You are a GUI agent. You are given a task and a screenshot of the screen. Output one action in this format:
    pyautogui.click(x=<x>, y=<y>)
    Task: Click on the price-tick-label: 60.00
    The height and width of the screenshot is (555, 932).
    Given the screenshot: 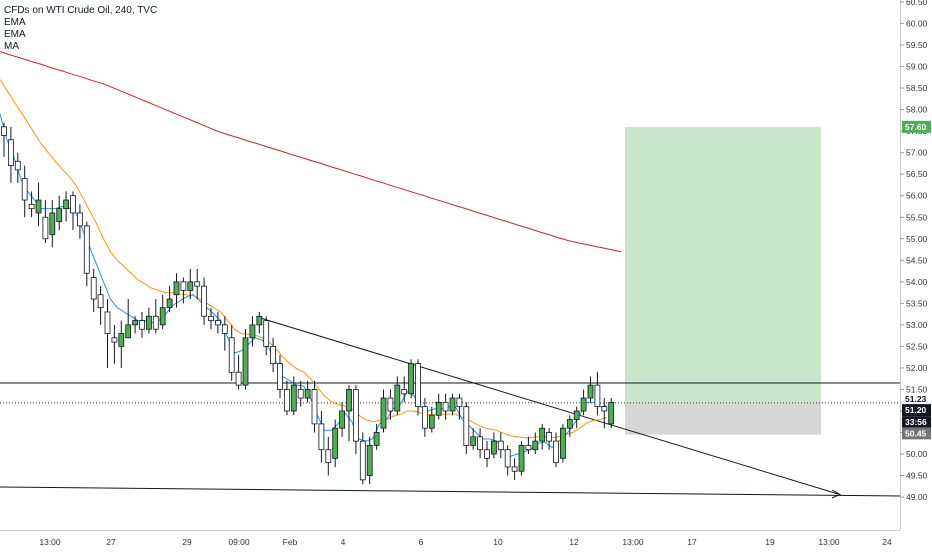 What is the action you would take?
    pyautogui.click(x=917, y=24)
    